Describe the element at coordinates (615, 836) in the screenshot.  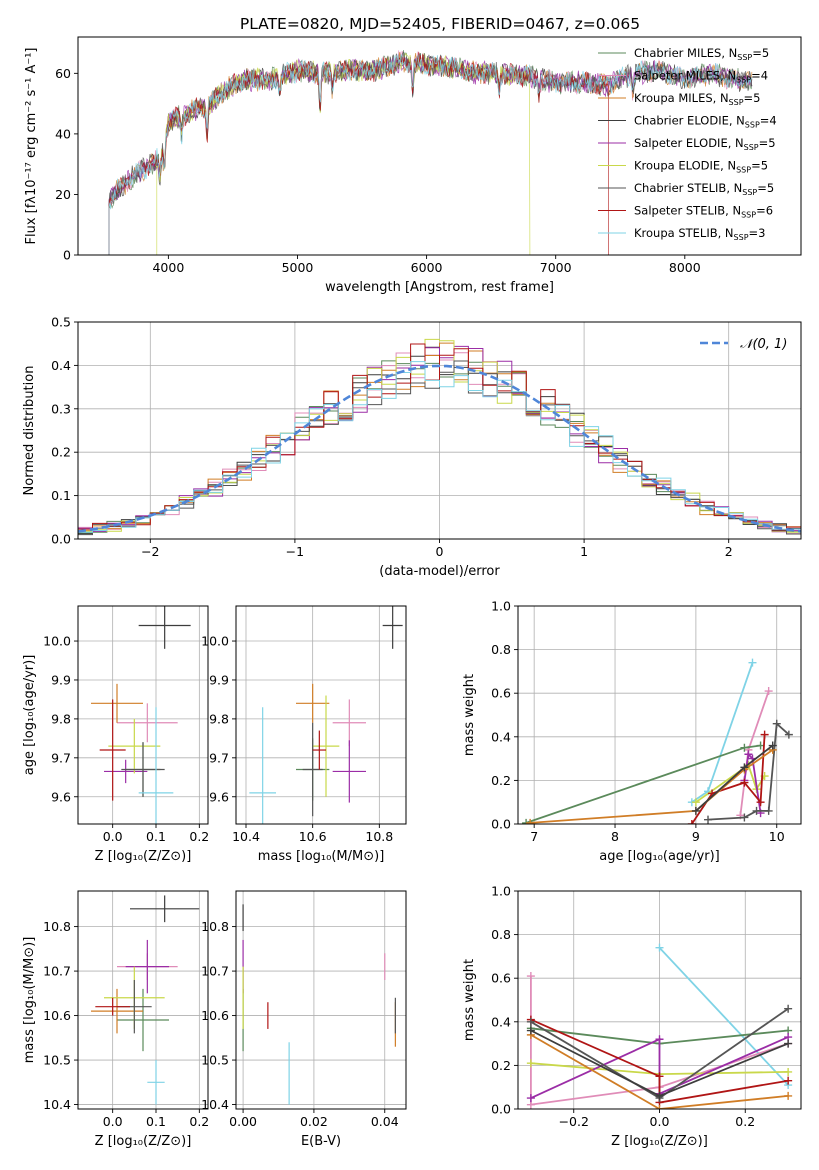
I see `x-tick-label: 8` at that location.